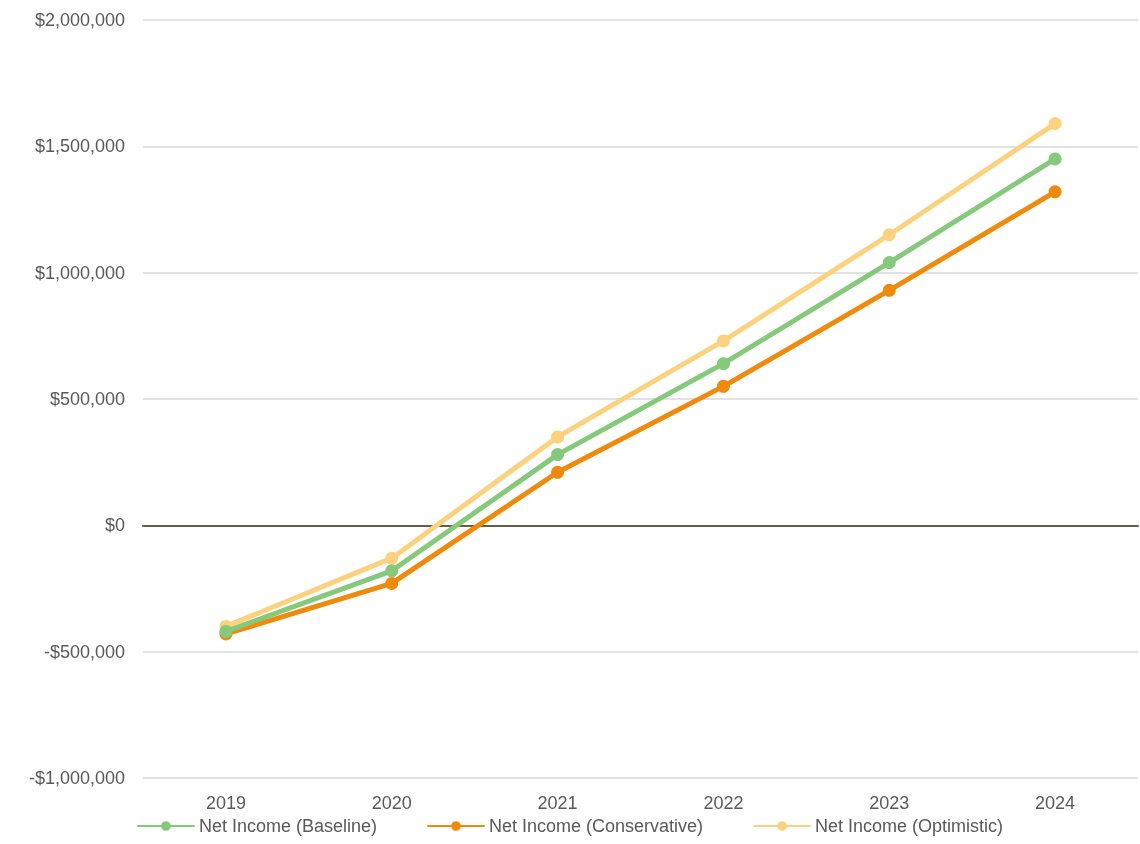 This screenshot has width=1140, height=844. Describe the element at coordinates (114, 525) in the screenshot. I see `y-tick-label: $0` at that location.